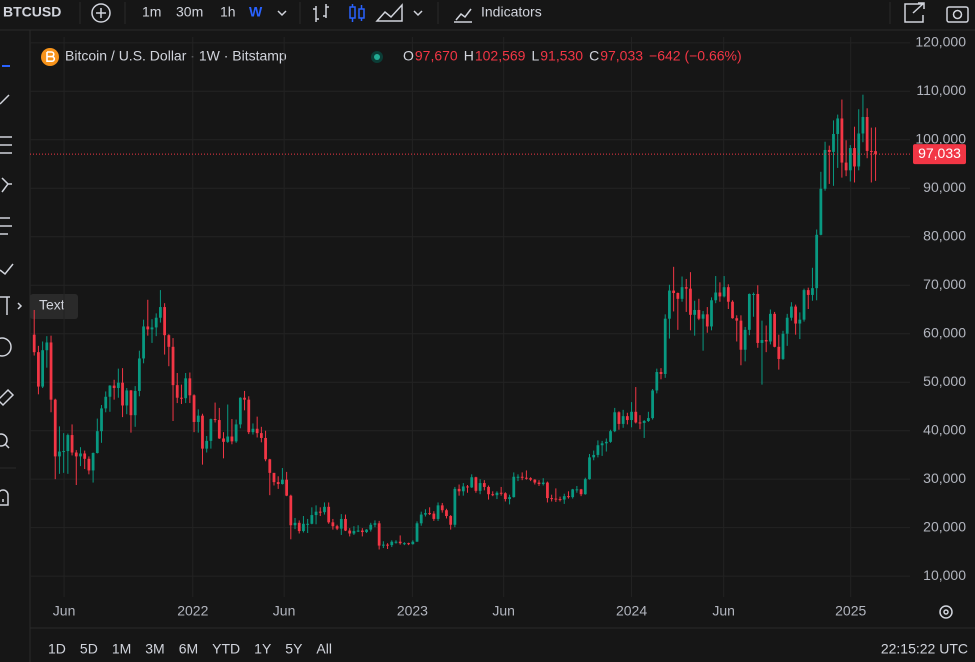 This screenshot has width=975, height=662. Describe the element at coordinates (121, 649) in the screenshot. I see `range-button: 1M` at that location.